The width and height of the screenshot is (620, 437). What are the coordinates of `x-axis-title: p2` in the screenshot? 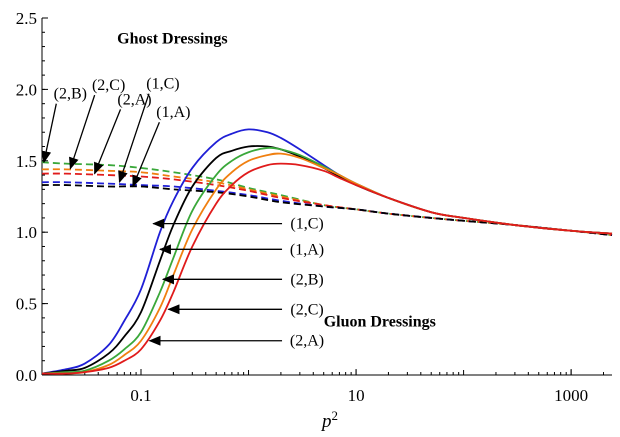 It's located at (329, 420).